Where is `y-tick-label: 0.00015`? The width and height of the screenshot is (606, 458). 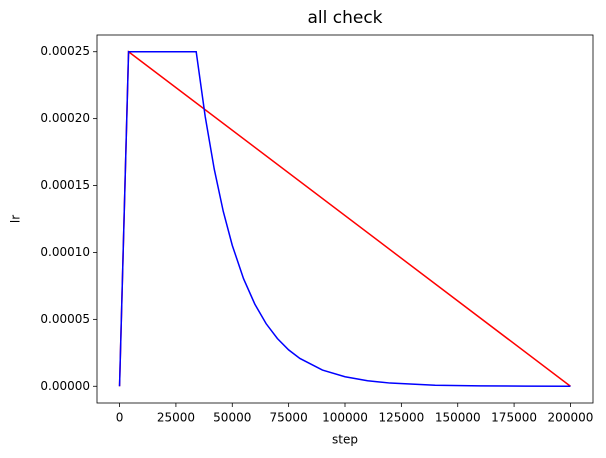
y-tick-label: 0.00015 is located at coordinates (65, 185).